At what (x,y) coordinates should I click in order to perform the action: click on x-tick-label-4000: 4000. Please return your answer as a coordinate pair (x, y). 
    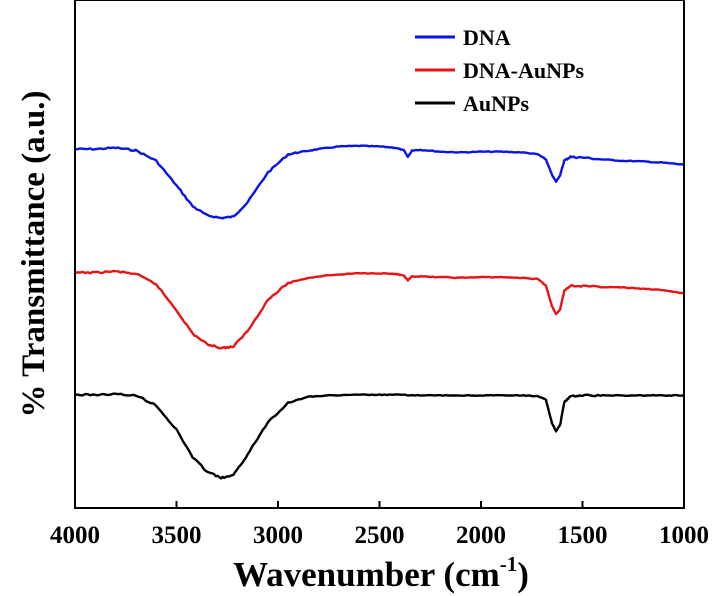
    Looking at the image, I should click on (75, 535).